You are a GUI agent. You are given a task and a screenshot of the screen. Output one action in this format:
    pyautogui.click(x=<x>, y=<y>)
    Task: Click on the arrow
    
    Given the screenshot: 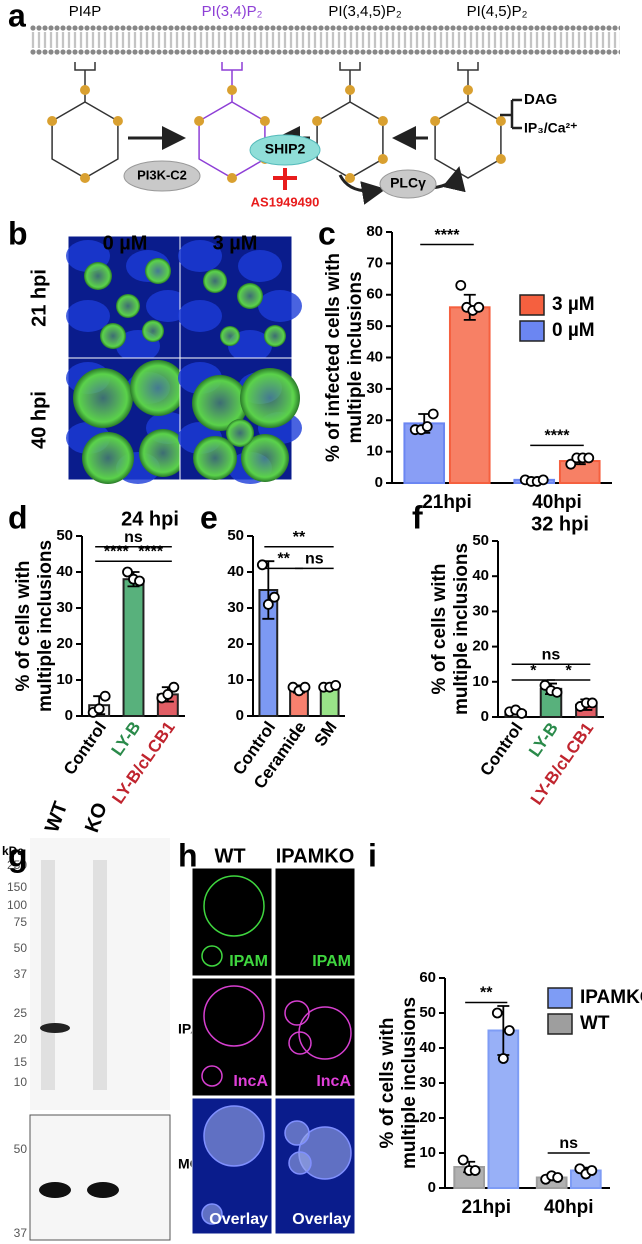 What is the action you would take?
    pyautogui.click(x=362, y=189)
    